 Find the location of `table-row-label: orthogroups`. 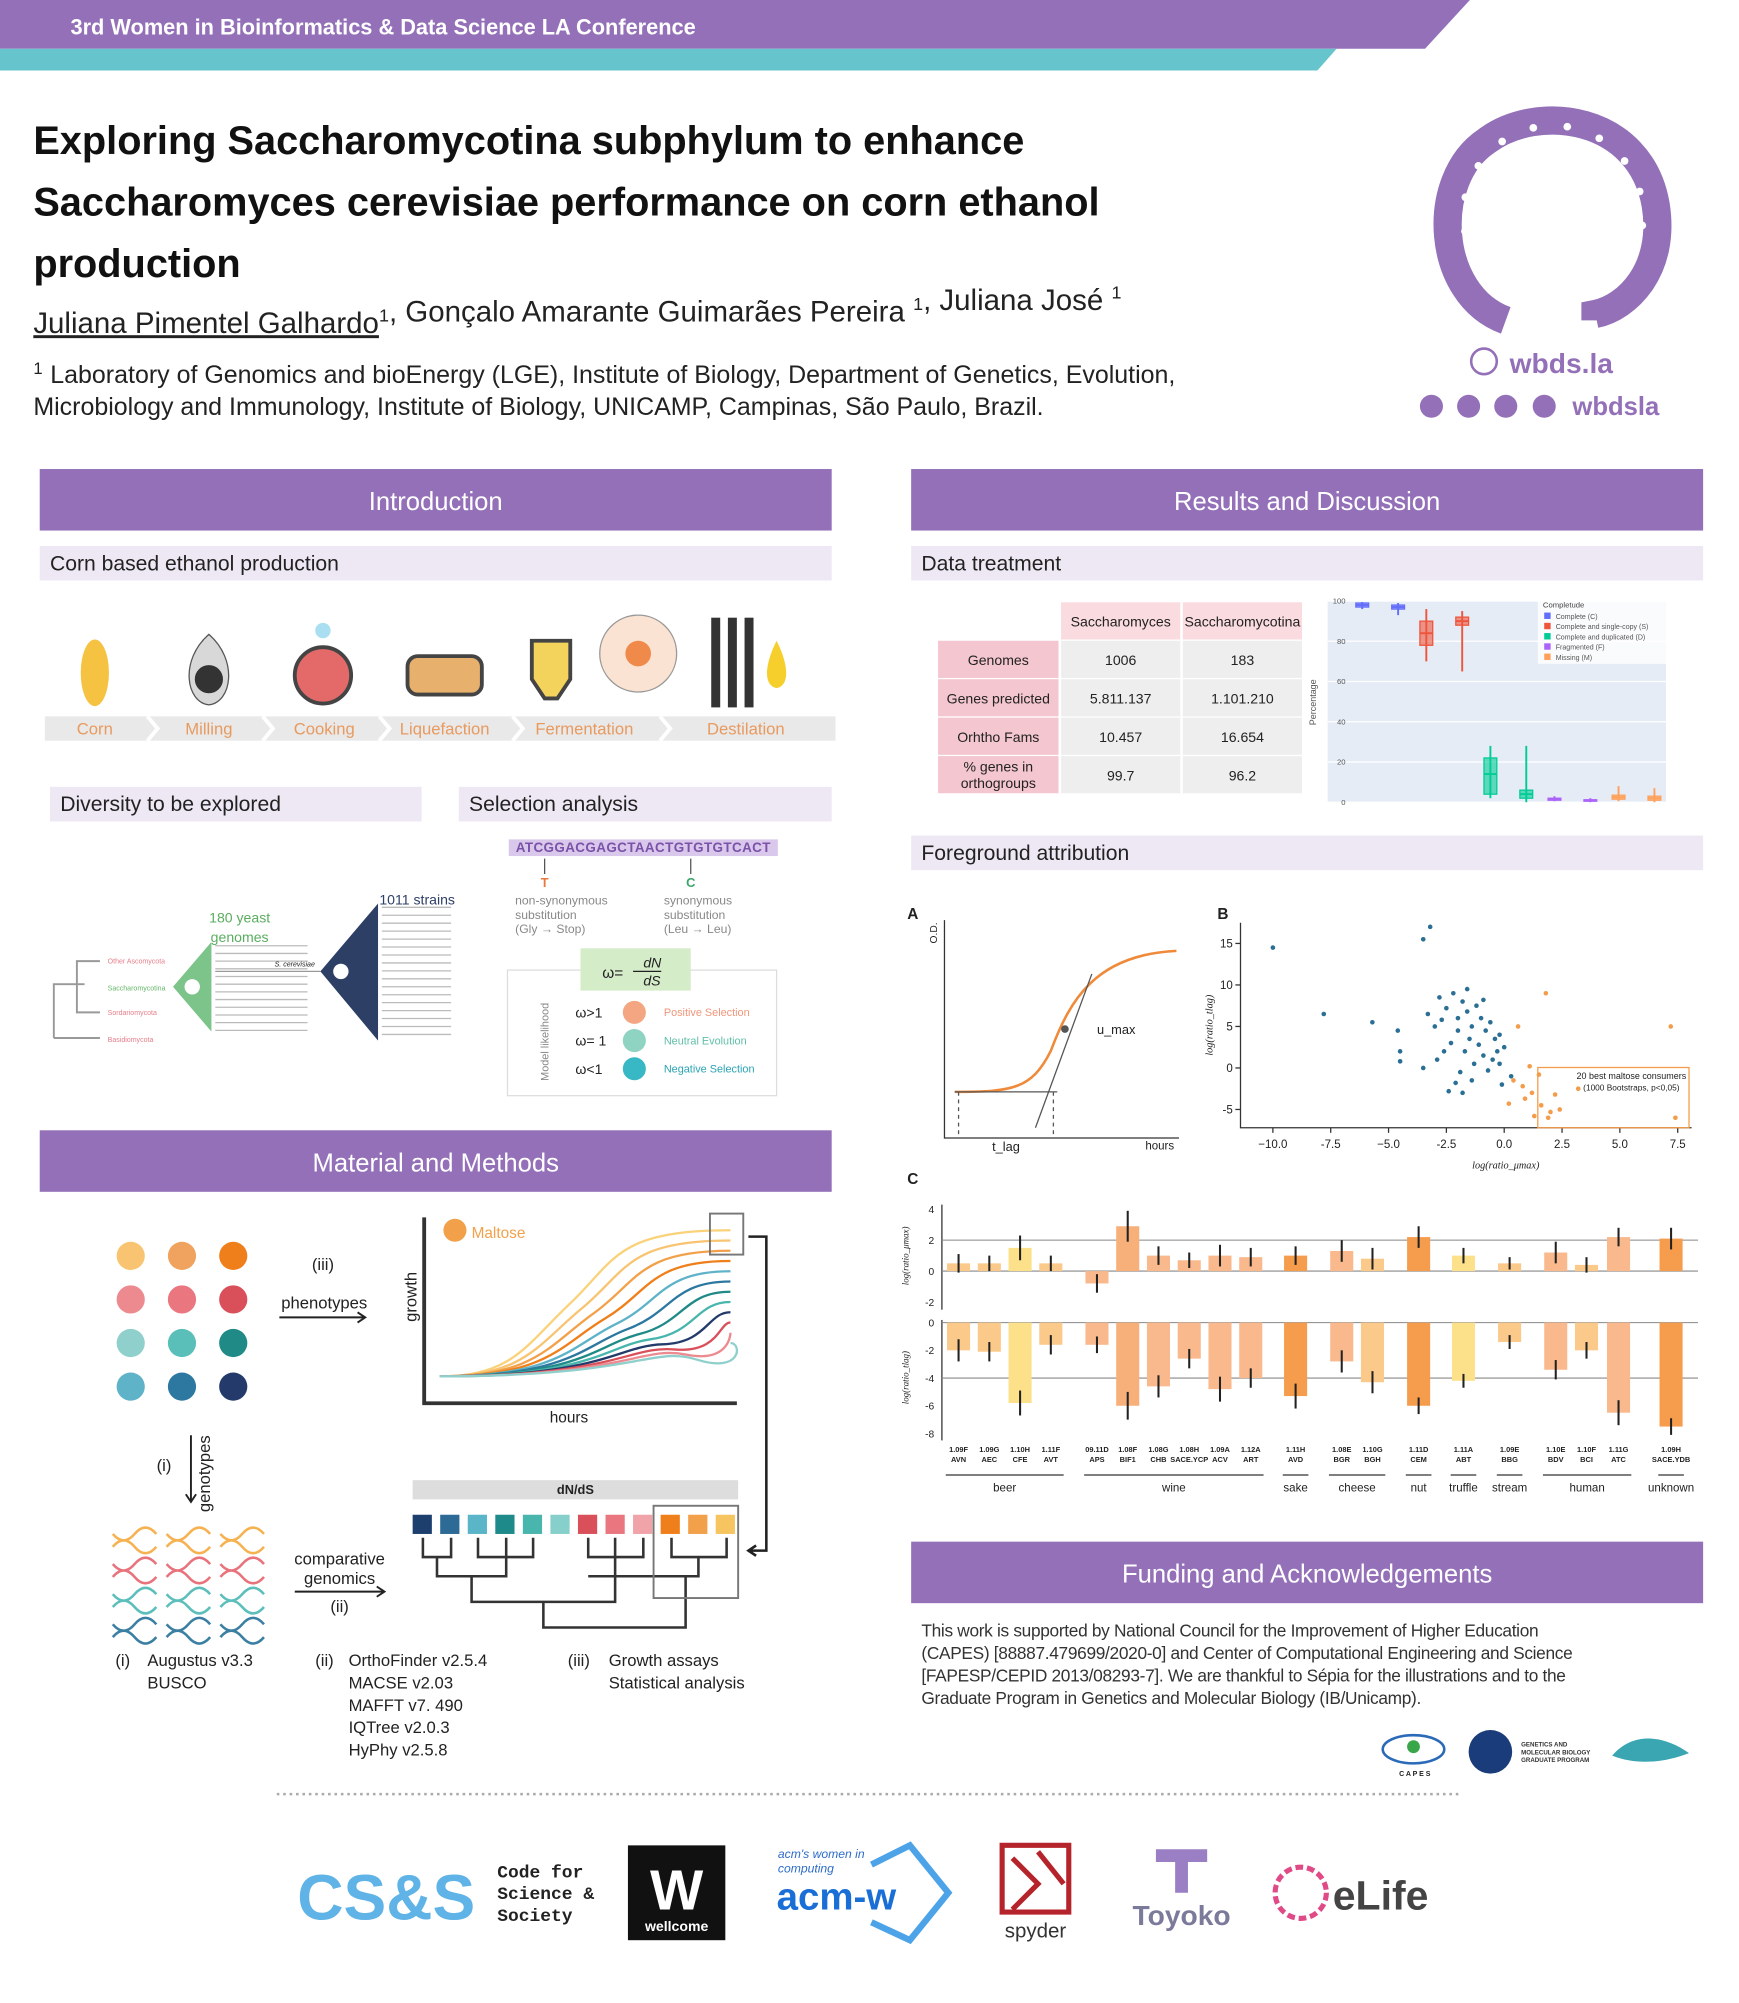

table-row-label: orthogroups is located at coordinates (998, 783).